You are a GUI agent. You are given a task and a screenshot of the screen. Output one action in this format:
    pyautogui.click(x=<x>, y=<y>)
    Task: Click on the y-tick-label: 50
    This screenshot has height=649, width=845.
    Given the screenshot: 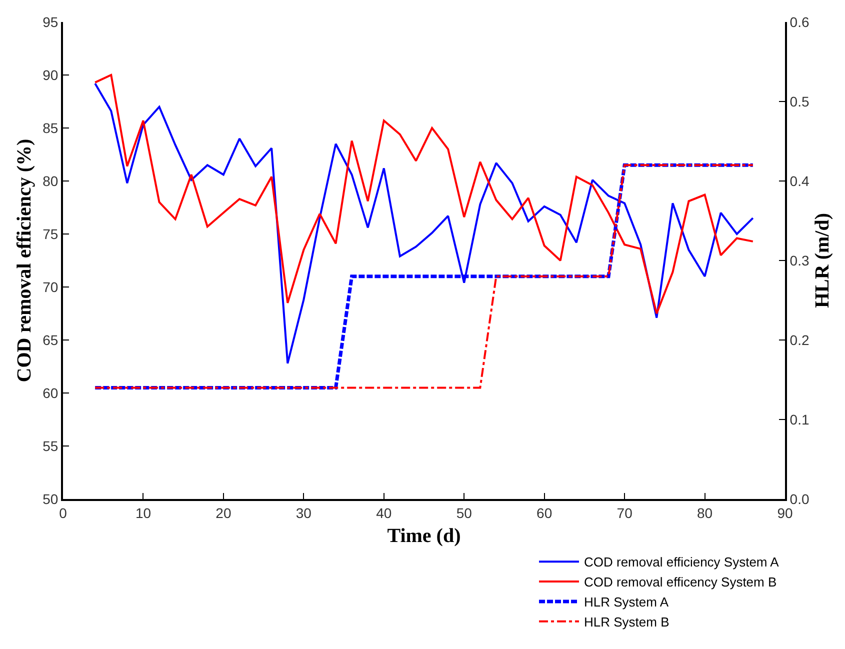 What is the action you would take?
    pyautogui.click(x=50, y=498)
    